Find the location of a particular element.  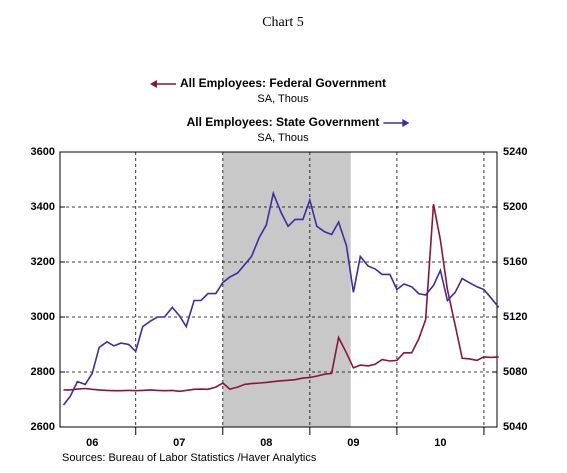

y-tick-label: 2600 is located at coordinates (43, 427).